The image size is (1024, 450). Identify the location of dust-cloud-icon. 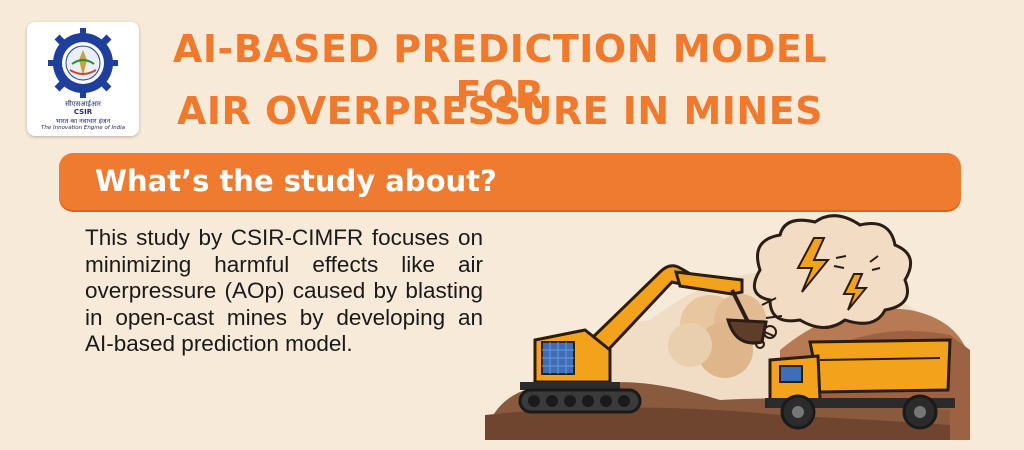
(832, 271).